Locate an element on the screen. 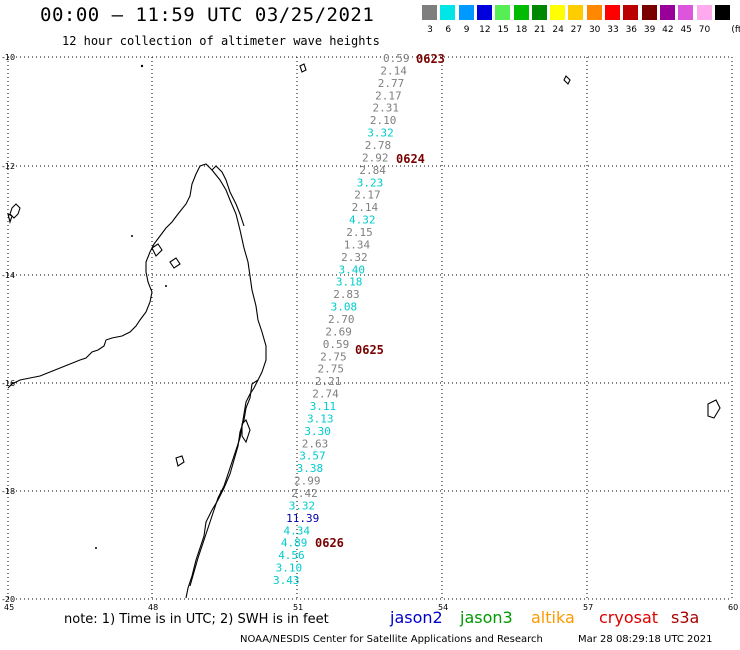 Image resolution: width=740 pixels, height=650 pixels. wave-height-label: 2.69 is located at coordinates (338, 331).